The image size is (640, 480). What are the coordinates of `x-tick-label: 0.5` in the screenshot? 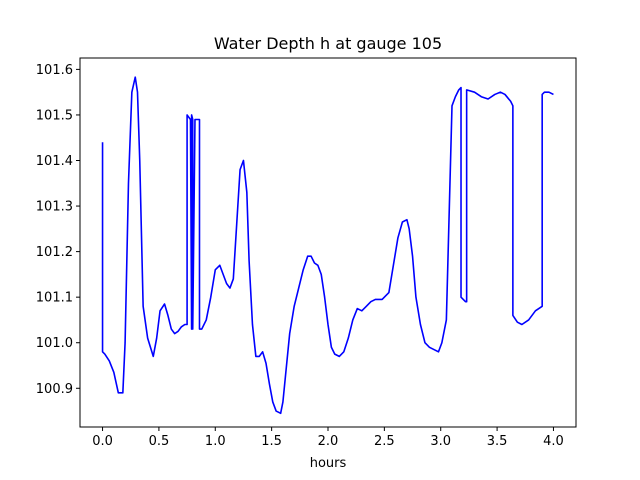 It's located at (159, 441).